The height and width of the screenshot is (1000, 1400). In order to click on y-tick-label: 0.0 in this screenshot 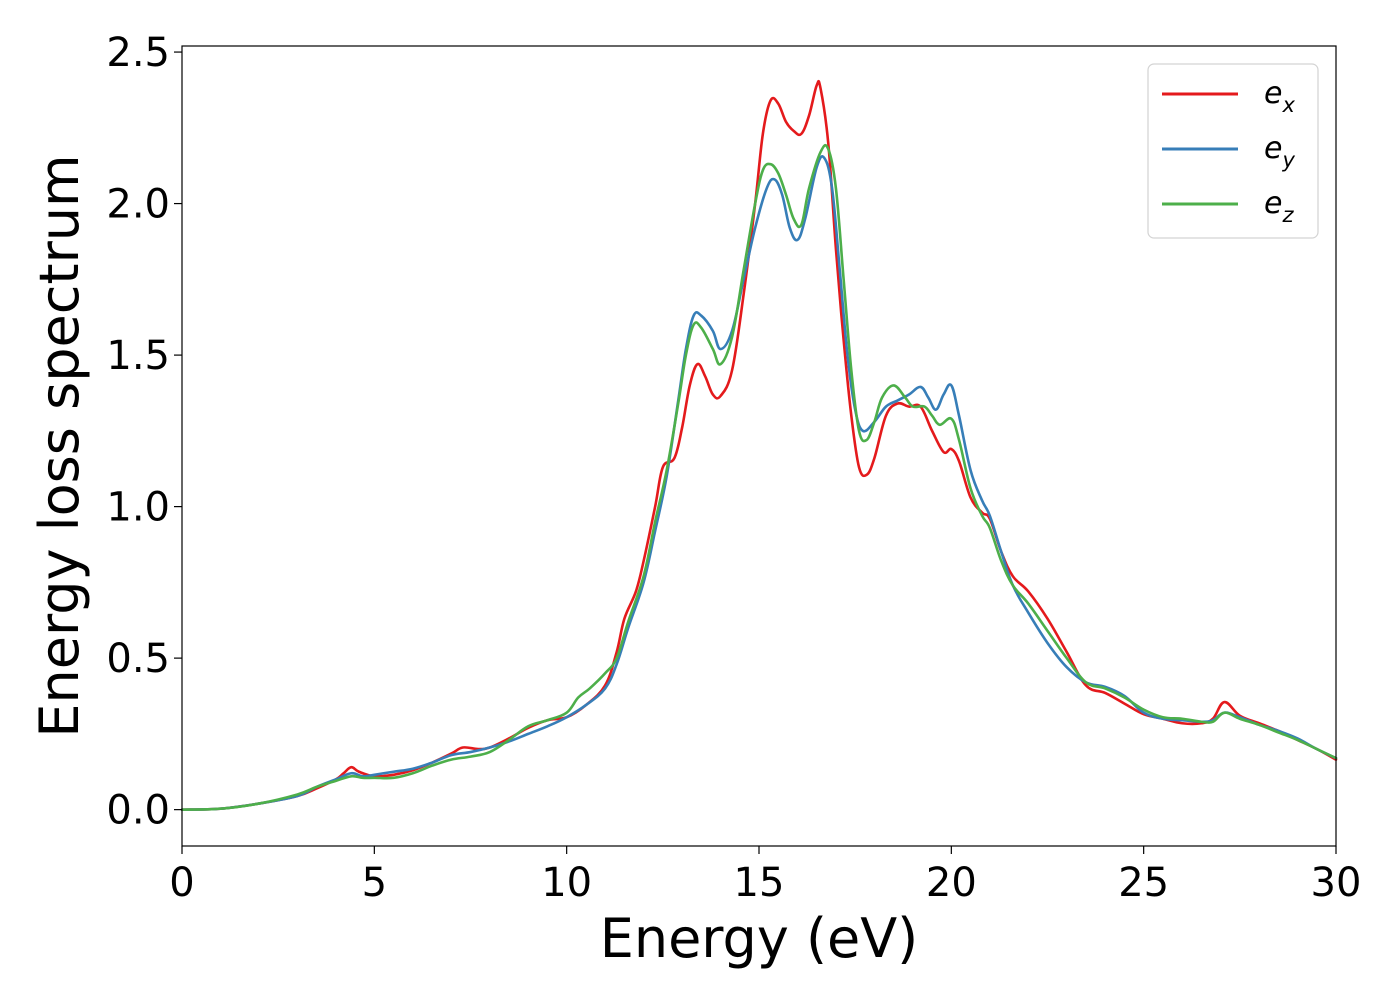, I will do `click(138, 811)`.